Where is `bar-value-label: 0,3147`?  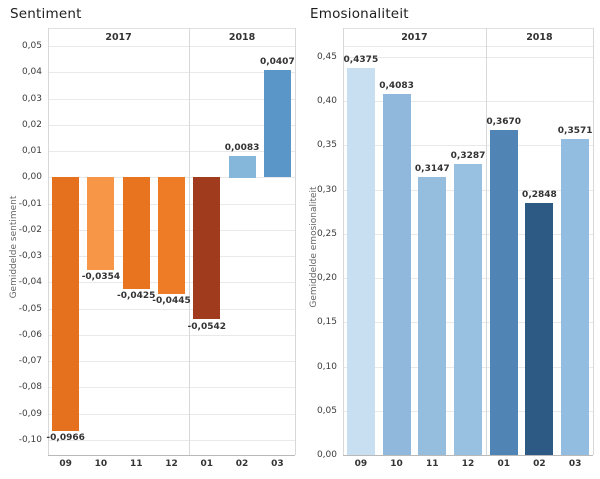 bar-value-label: 0,3147 is located at coordinates (432, 169).